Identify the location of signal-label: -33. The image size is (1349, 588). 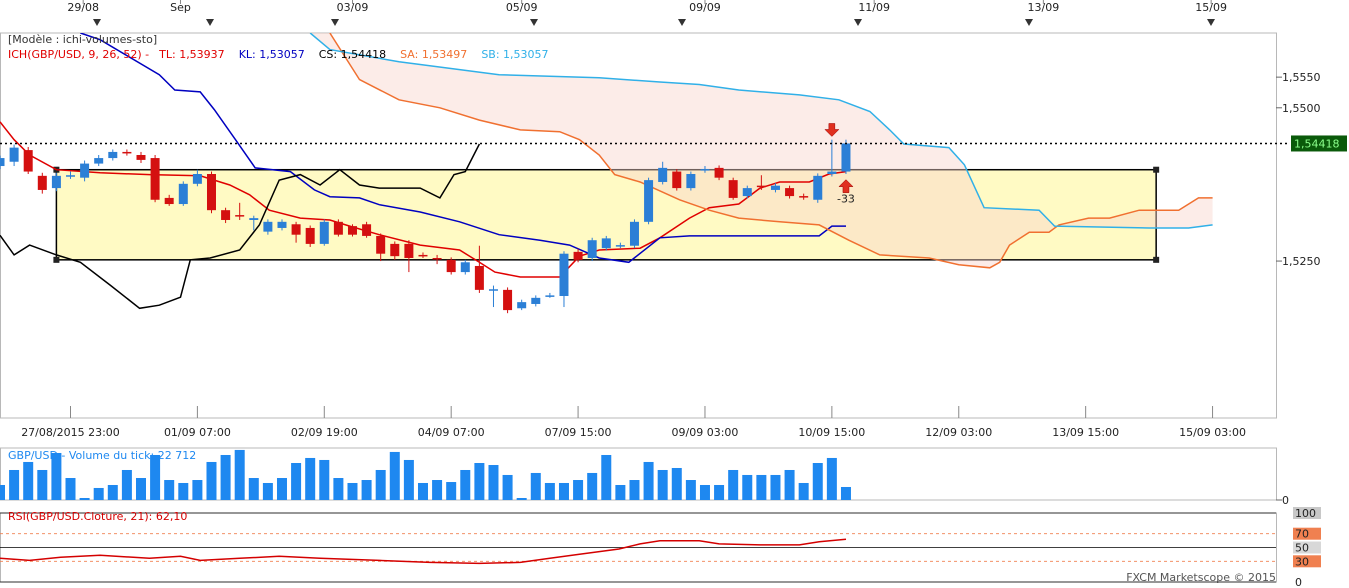
(846, 199).